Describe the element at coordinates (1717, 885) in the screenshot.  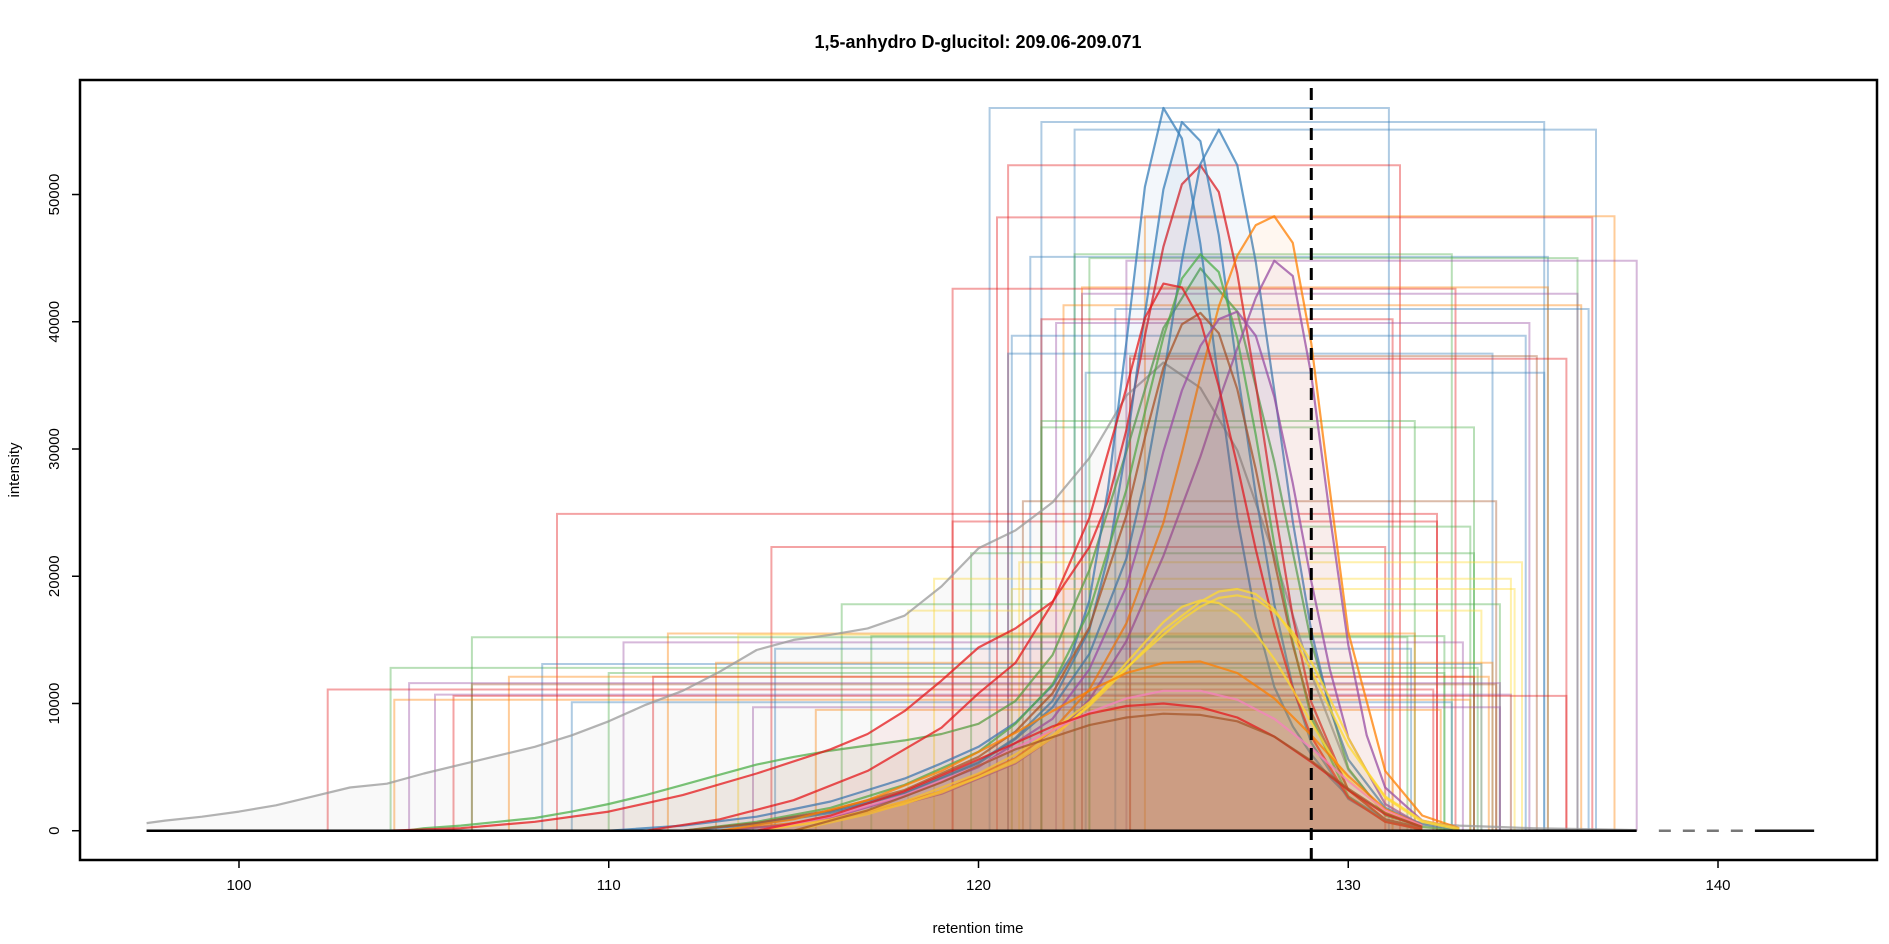
I see `x-tick-label-140: 140` at that location.